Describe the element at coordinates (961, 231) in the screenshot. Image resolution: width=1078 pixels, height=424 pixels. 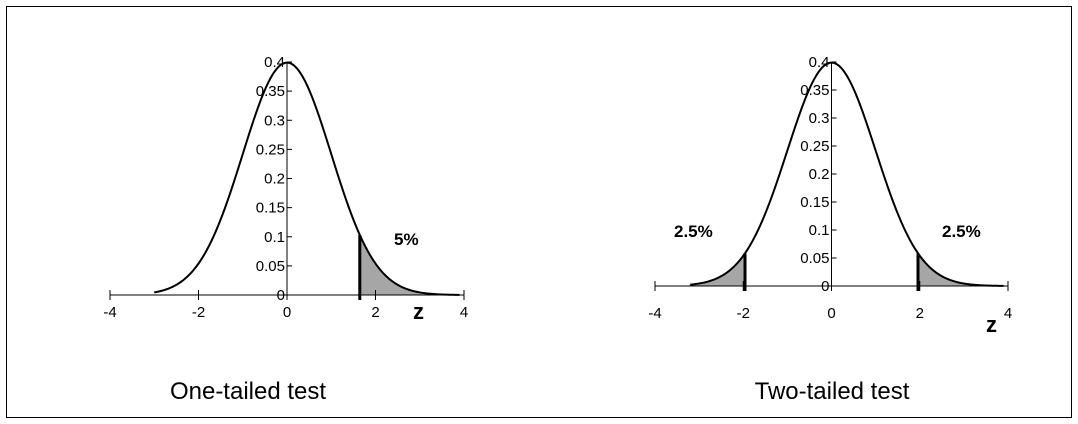
I see `region-label-1: 2.5%` at that location.